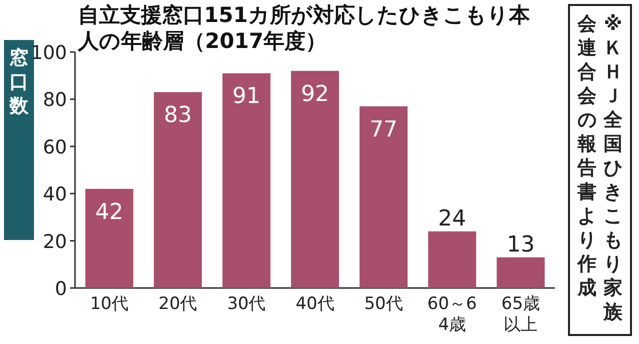 This screenshot has height=344, width=639. What do you see at coordinates (54, 100) in the screenshot?
I see `y-tick-label: 80` at bounding box center [54, 100].